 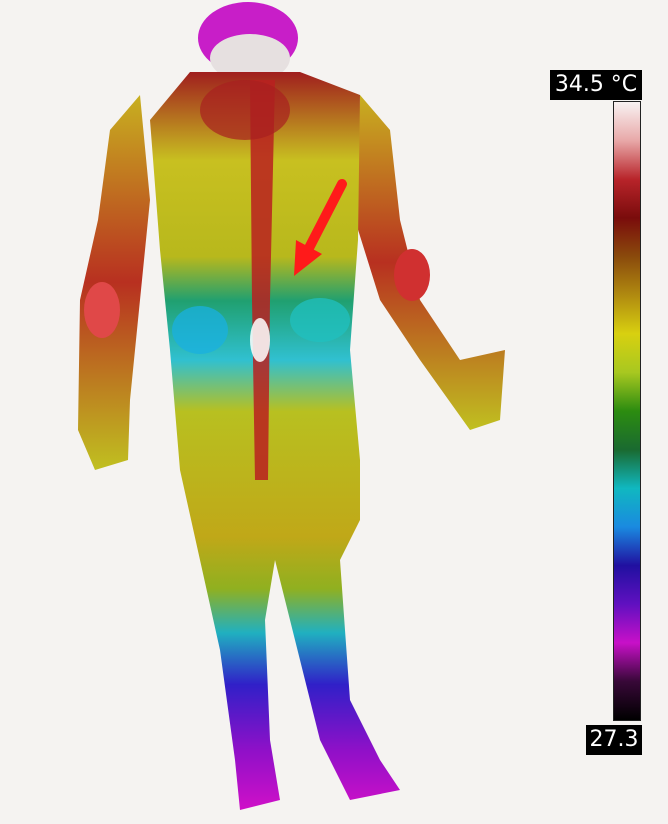 What do you see at coordinates (614, 740) in the screenshot?
I see `scale-min-label: 27.3` at bounding box center [614, 740].